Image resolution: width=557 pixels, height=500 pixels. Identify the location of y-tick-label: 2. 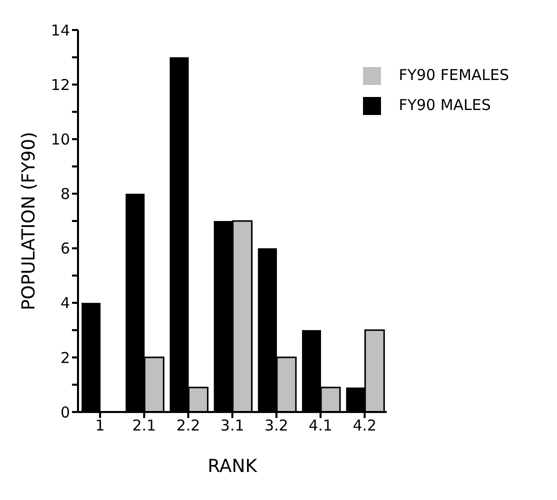
(65, 357).